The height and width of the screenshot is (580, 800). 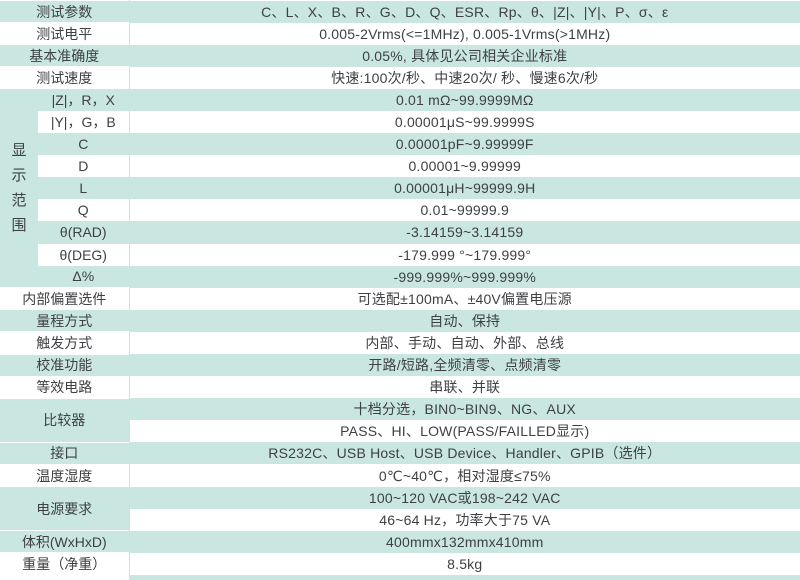 I want to click on spec-row-value: 0.005-2Vrms(<=1MHz), 0.005-1Vrms(>1MHz), so click(x=464, y=33).